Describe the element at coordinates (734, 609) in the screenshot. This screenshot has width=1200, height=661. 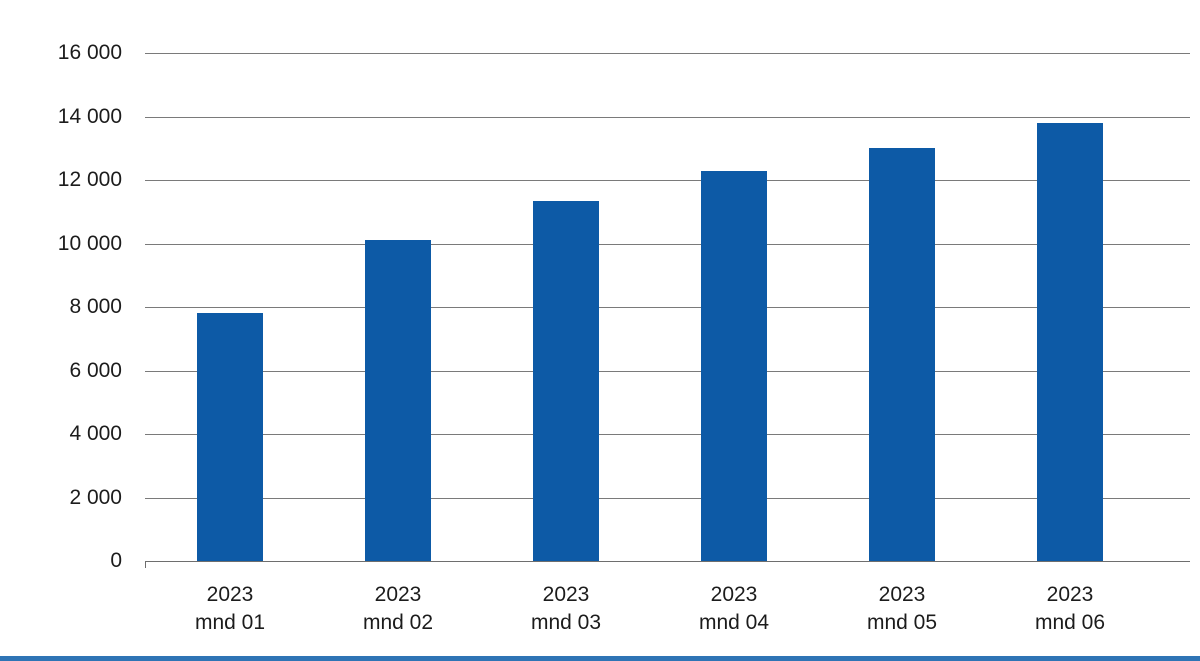
I see `x-axis-category-label: 2023 mnd 04` at that location.